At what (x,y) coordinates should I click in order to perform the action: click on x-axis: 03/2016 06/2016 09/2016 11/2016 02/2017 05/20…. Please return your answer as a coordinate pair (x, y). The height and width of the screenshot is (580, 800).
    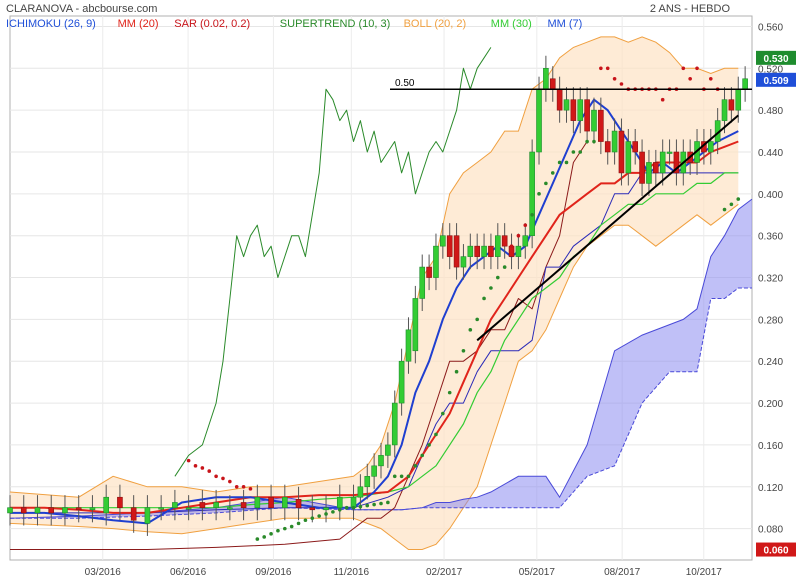
    Looking at the image, I should click on (404, 572).